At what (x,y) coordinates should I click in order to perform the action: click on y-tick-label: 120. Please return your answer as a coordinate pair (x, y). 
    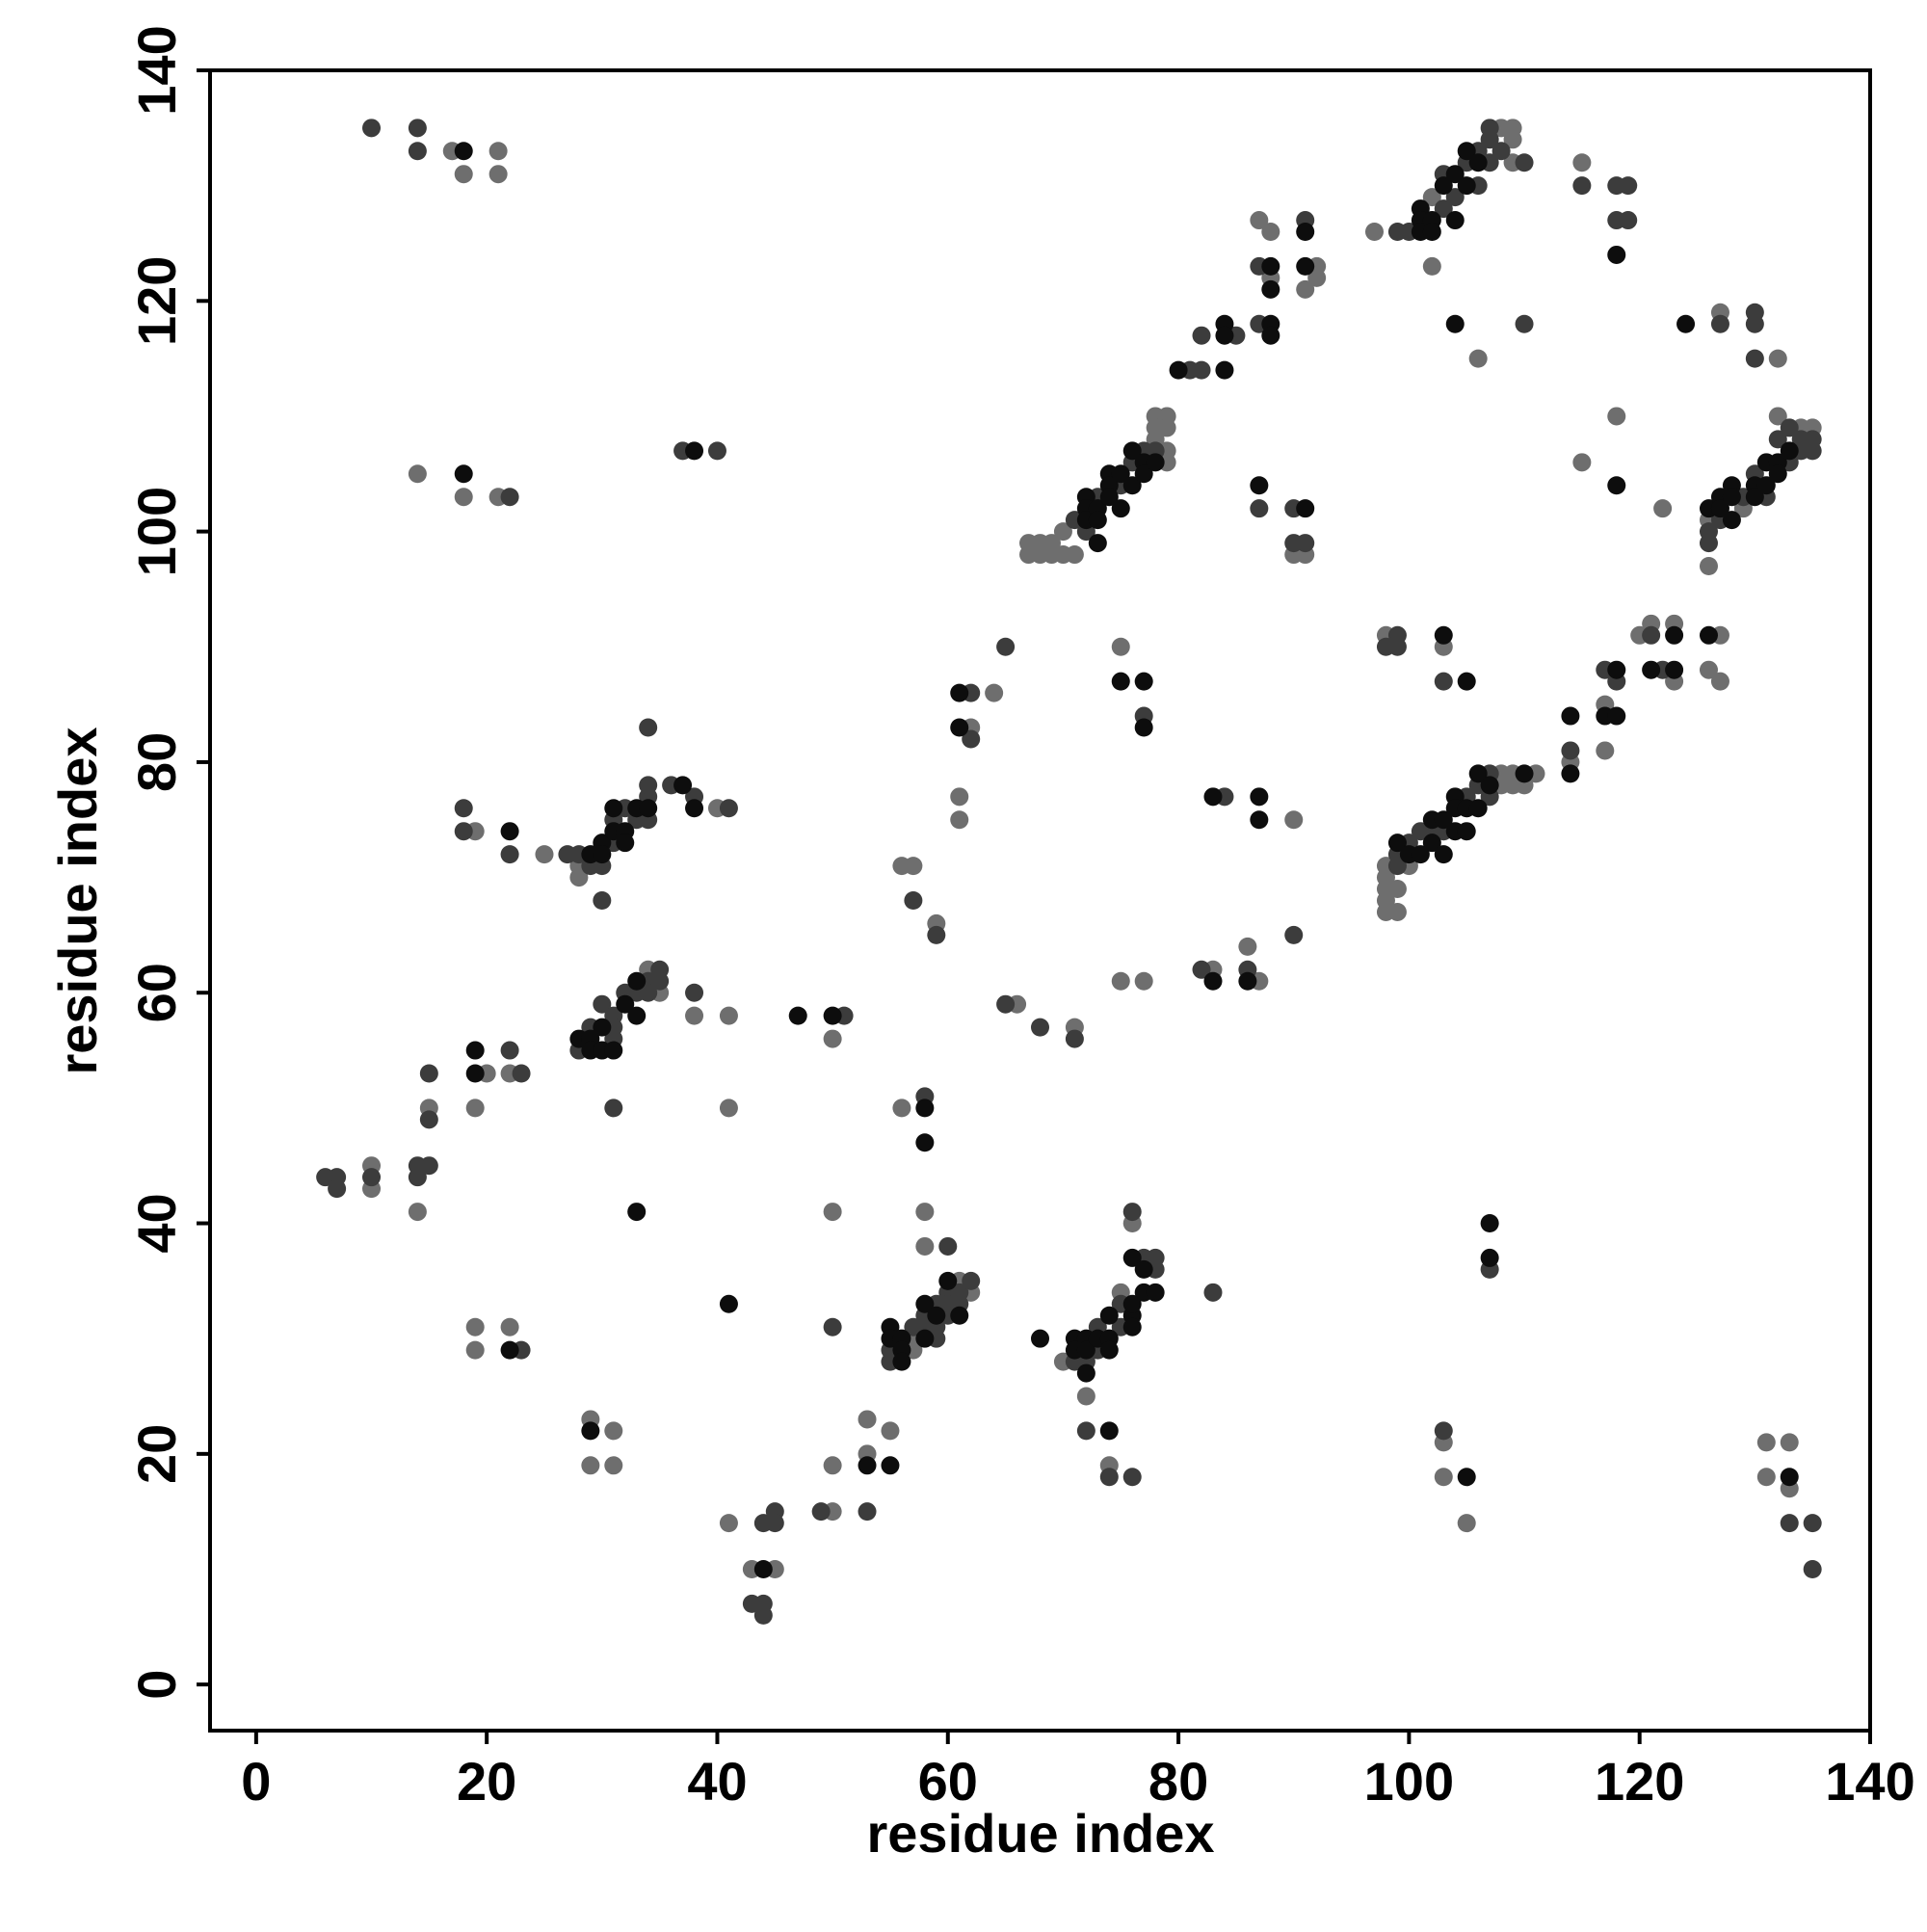
    Looking at the image, I should click on (157, 301).